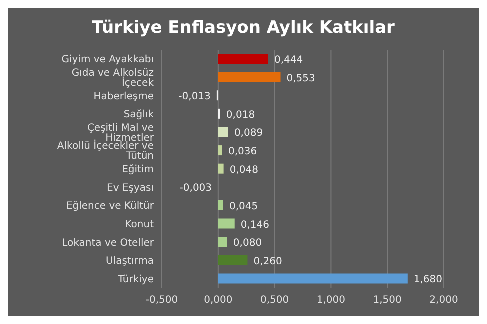 Image resolution: width=487 pixels, height=324 pixels. I want to click on y-tick-label: Ev Eşyası, so click(130, 188).